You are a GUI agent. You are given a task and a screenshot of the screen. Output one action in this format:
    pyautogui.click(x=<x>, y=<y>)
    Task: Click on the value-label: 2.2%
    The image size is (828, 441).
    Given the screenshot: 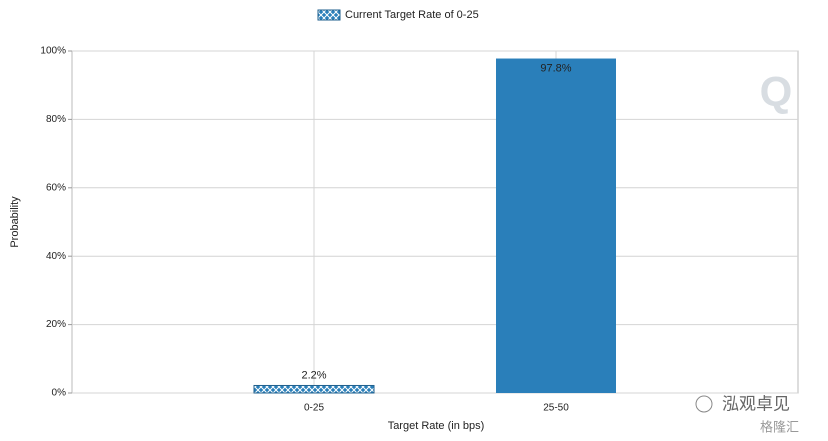 What is the action you would take?
    pyautogui.click(x=313, y=375)
    